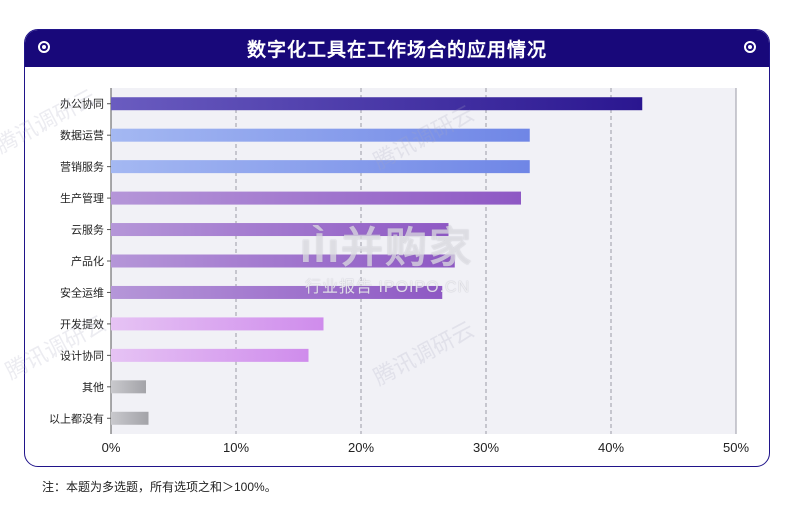 The image size is (803, 506). Describe the element at coordinates (486, 447) in the screenshot. I see `x-tick-label: 30%` at that location.